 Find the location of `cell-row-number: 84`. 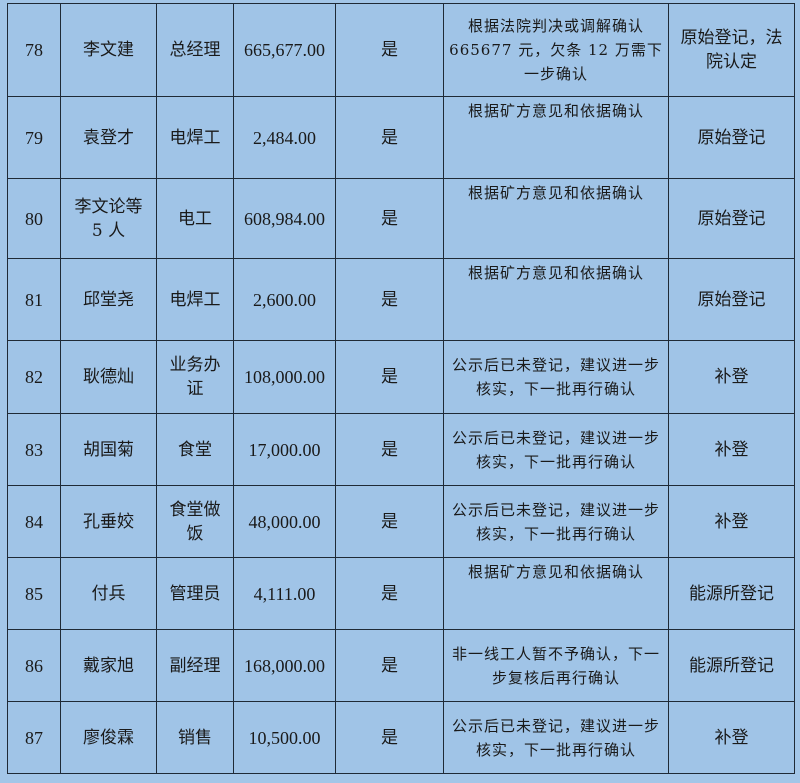

cell-row-number: 84 is located at coordinates (34, 521).